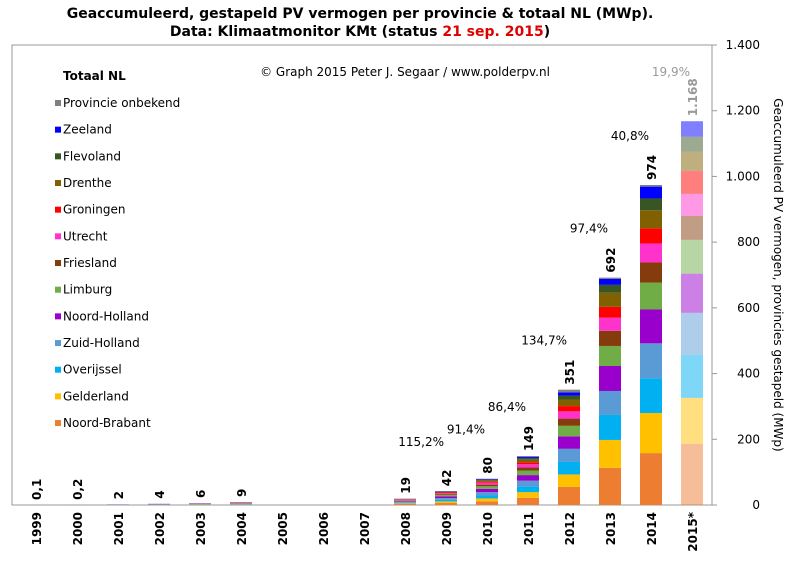 The width and height of the screenshot is (791, 565). Describe the element at coordinates (748, 308) in the screenshot. I see `y-tick-label: 600` at that location.